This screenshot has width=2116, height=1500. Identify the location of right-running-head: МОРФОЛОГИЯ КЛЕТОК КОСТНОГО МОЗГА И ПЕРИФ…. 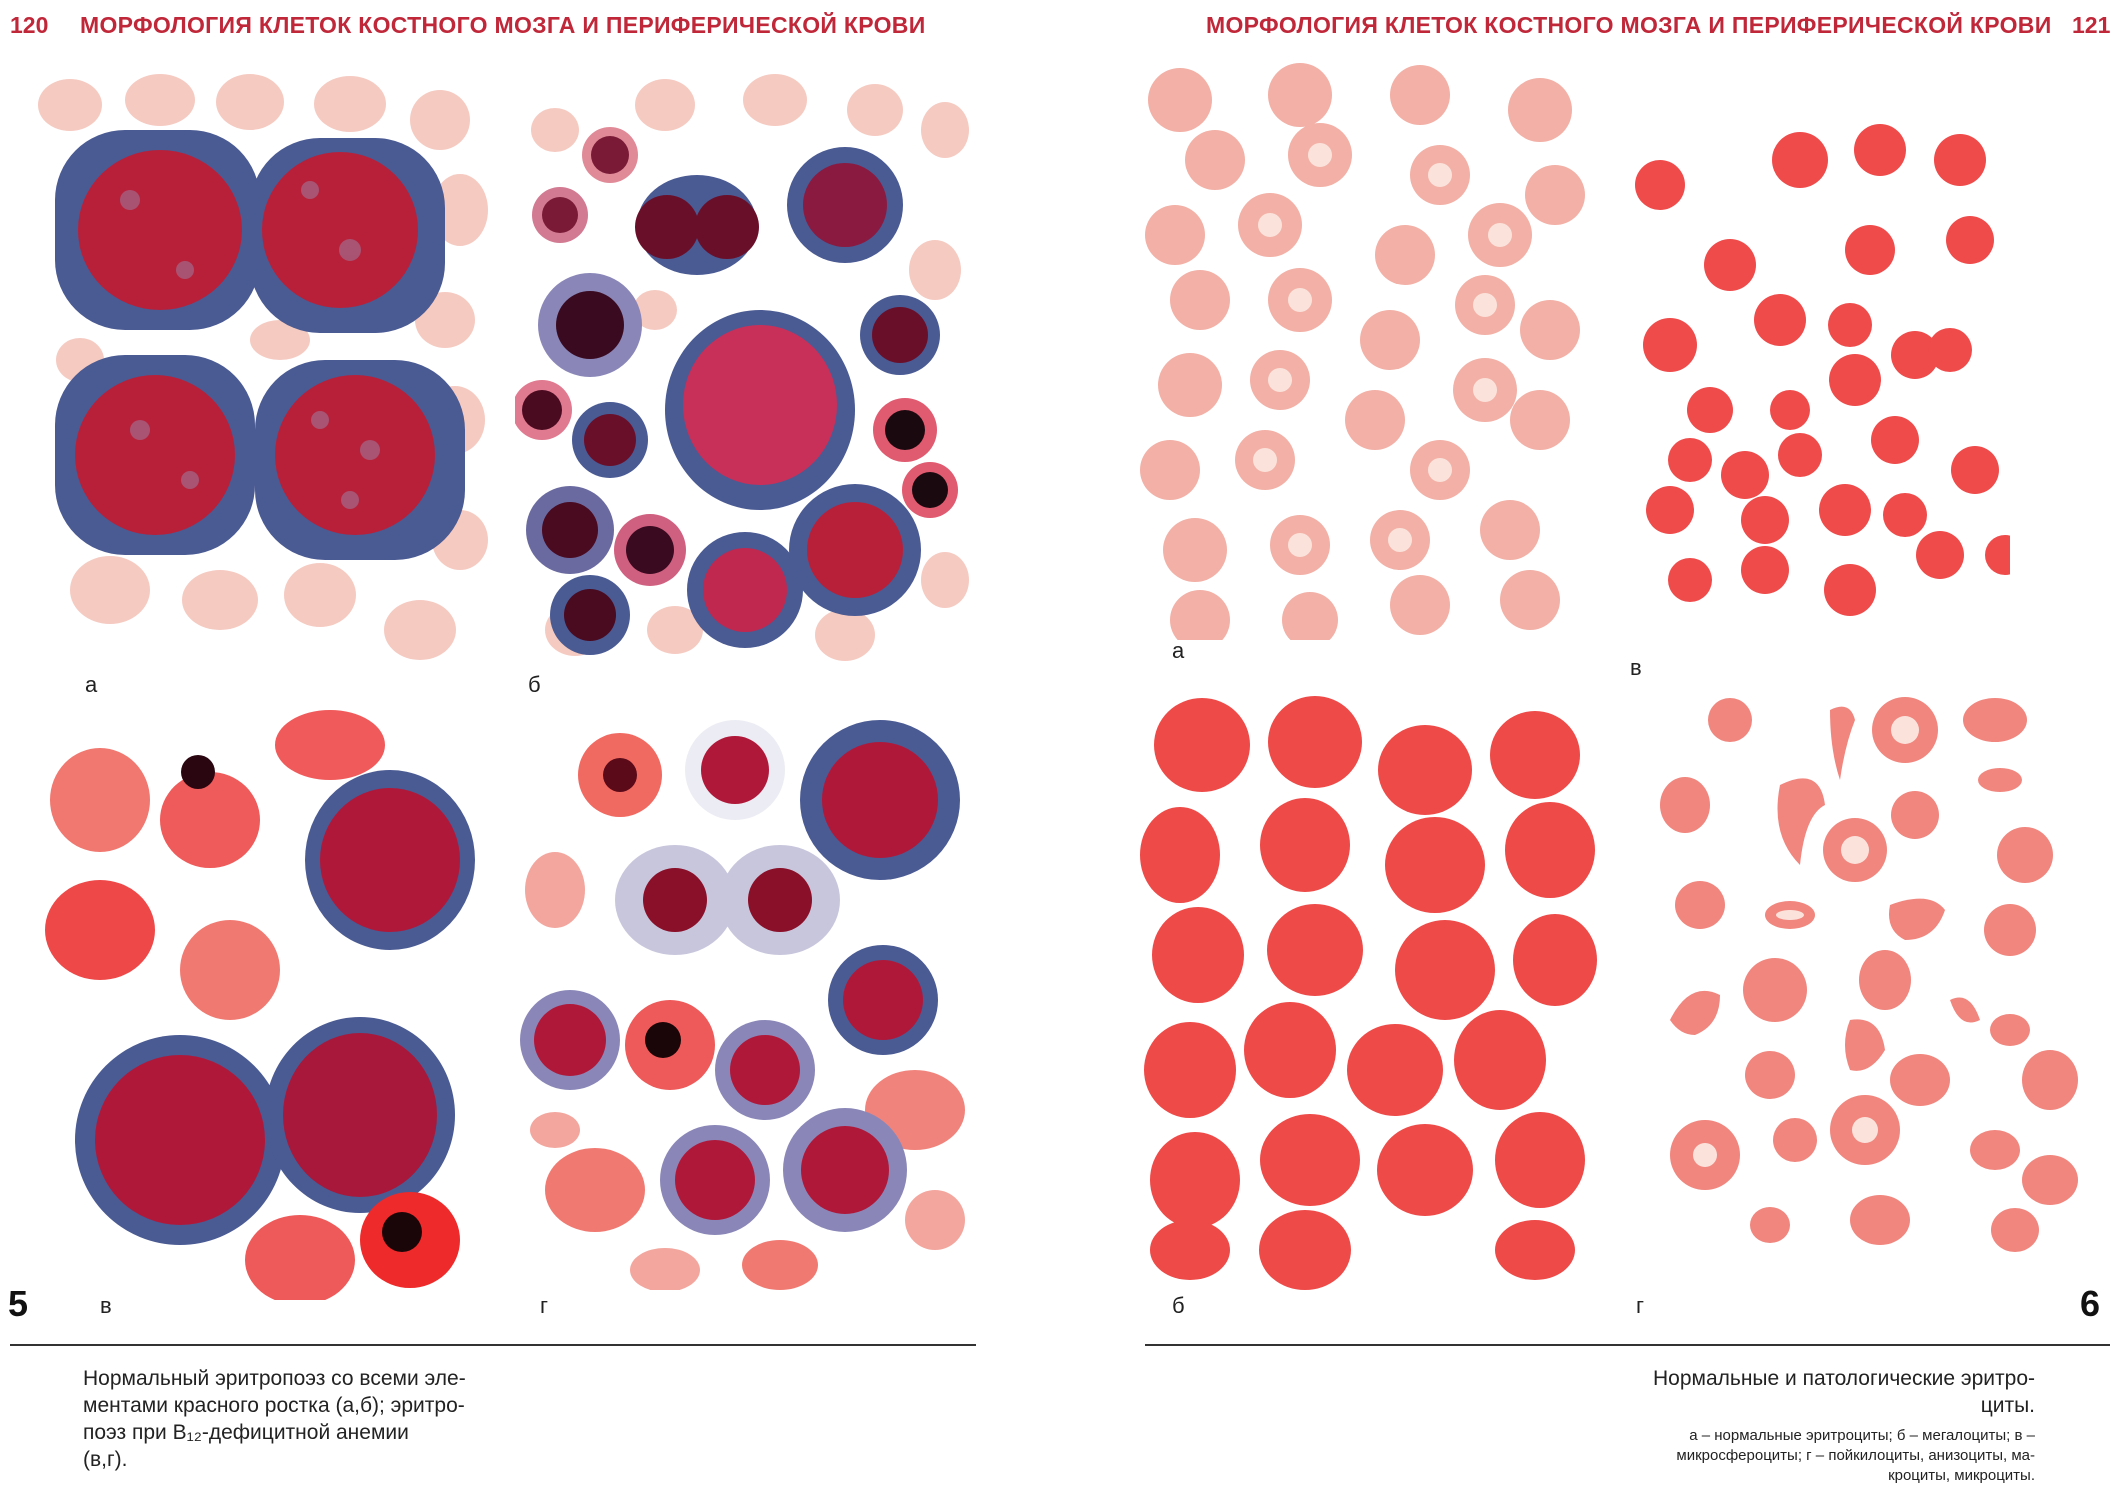
(1629, 25).